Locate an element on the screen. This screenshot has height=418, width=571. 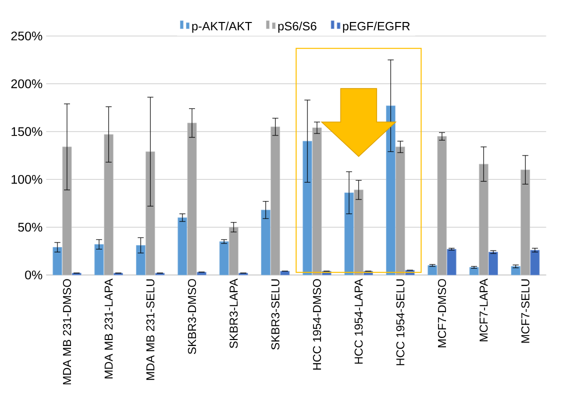
x-tick-label: MCF7-DMSO is located at coordinates (442, 313).